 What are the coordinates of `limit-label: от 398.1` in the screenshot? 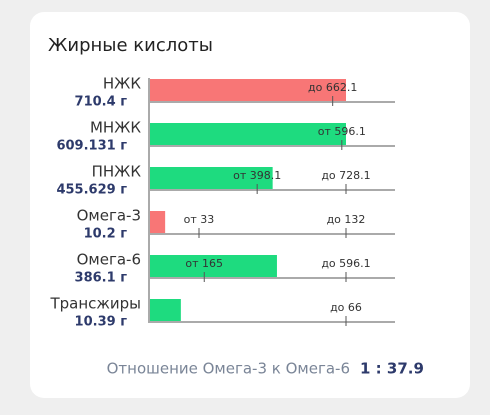 It's located at (257, 175).